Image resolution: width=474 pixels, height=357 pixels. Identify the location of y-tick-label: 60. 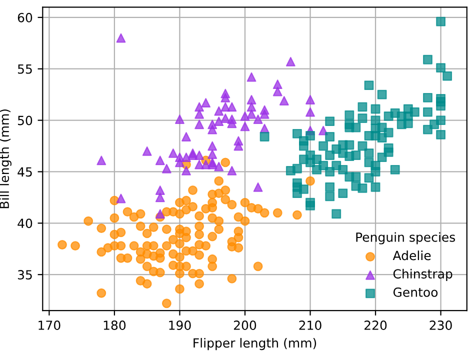
(25, 17).